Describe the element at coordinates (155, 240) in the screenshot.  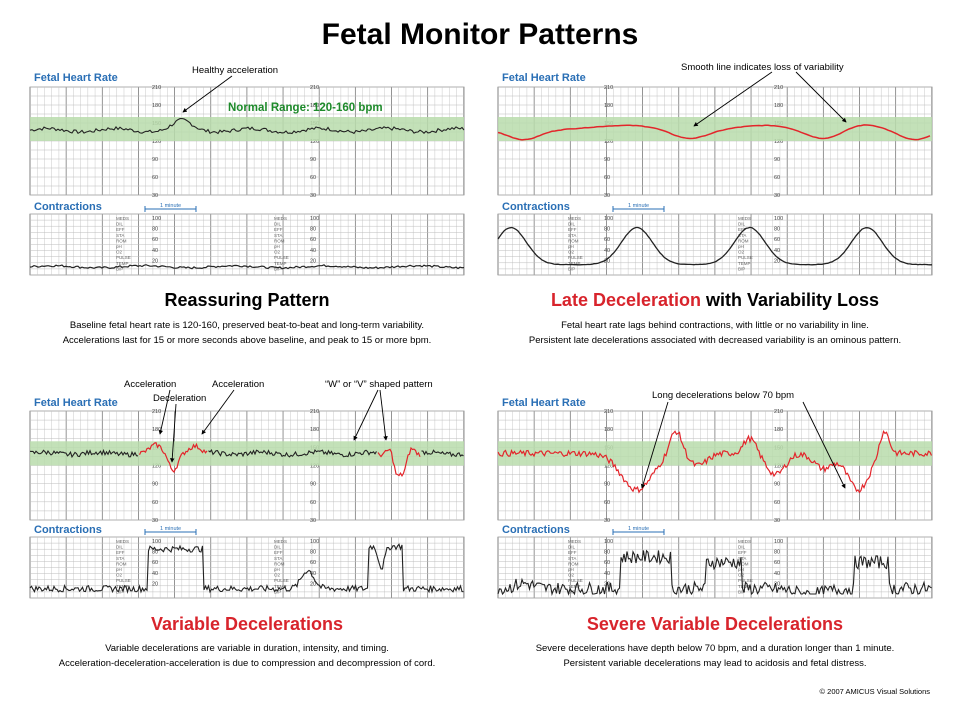
I see `uc-scale-label: 60` at that location.